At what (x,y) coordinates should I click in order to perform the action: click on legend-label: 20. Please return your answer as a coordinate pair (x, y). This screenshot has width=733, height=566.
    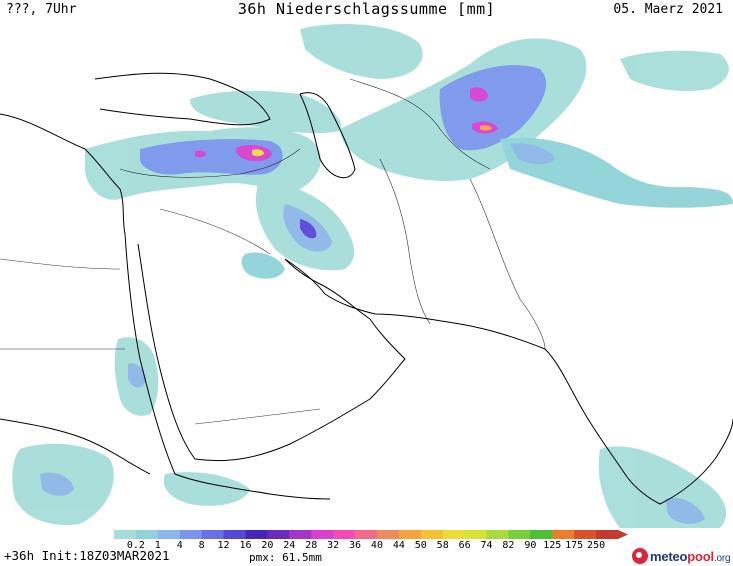
    Looking at the image, I should click on (267, 545).